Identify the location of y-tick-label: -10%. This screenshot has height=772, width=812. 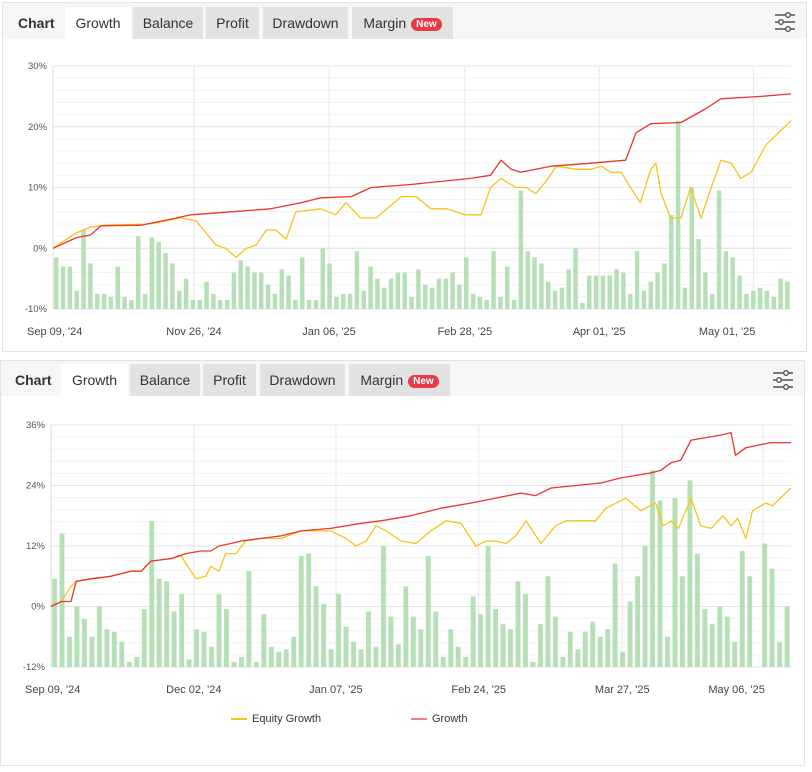
(36, 309).